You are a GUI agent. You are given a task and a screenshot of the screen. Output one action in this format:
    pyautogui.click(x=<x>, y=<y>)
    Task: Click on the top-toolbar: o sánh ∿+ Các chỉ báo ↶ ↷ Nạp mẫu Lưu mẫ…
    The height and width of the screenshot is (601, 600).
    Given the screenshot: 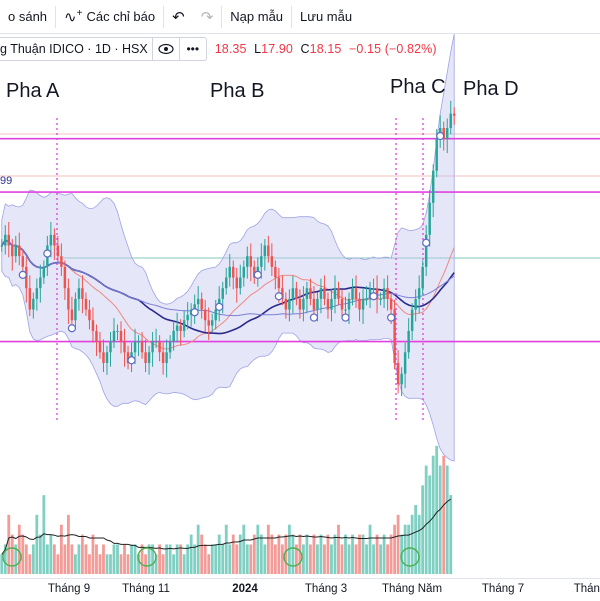 What is the action you would take?
    pyautogui.click(x=300, y=17)
    